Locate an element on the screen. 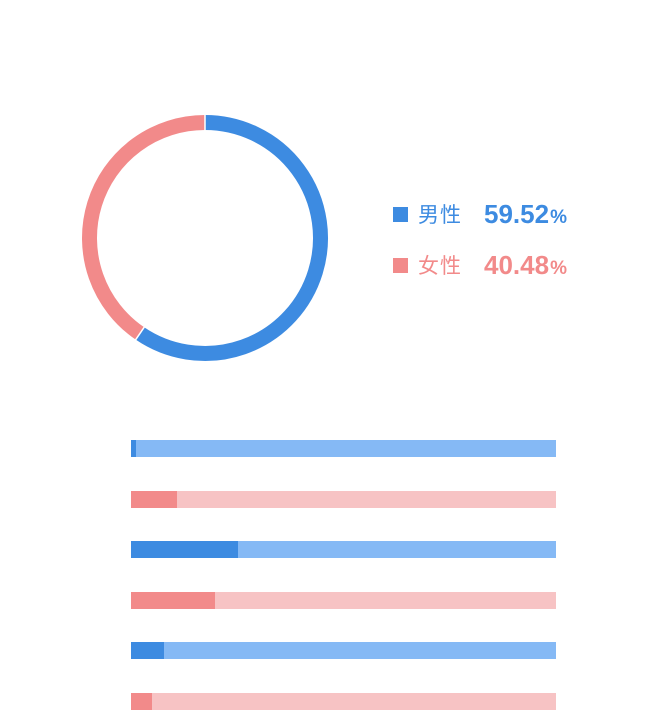  legend-label-female: 女性 is located at coordinates (440, 266).